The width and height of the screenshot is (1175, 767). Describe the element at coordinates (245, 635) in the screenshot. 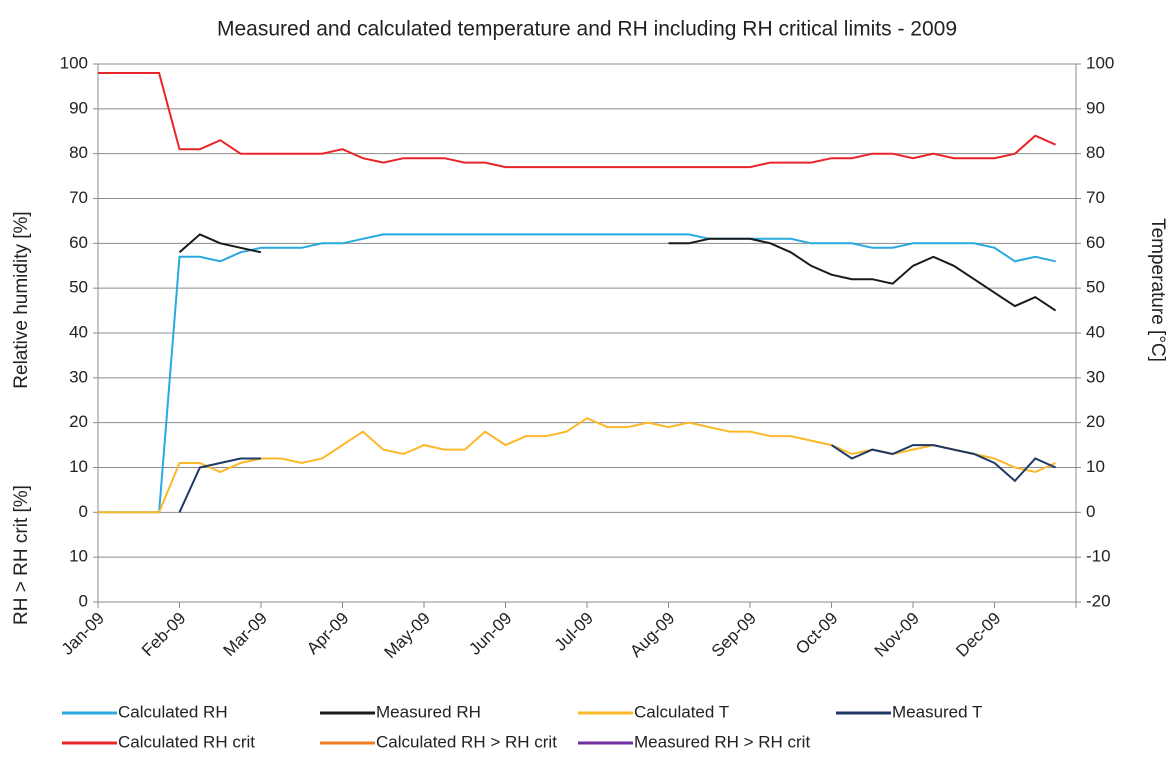

I see `x-tick-label: Mar-09` at that location.